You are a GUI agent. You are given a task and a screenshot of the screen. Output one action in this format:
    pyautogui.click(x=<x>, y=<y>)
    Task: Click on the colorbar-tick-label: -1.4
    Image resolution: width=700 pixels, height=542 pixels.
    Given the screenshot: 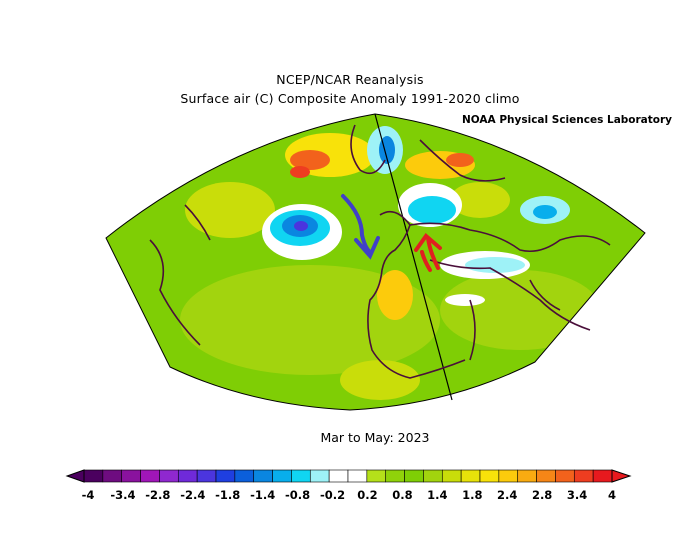 What is the action you would take?
    pyautogui.click(x=263, y=495)
    